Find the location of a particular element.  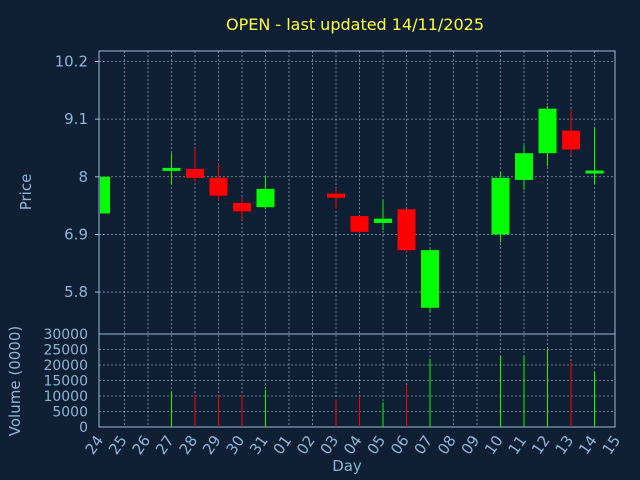

price-tick-label: 10.2 is located at coordinates (71, 61).